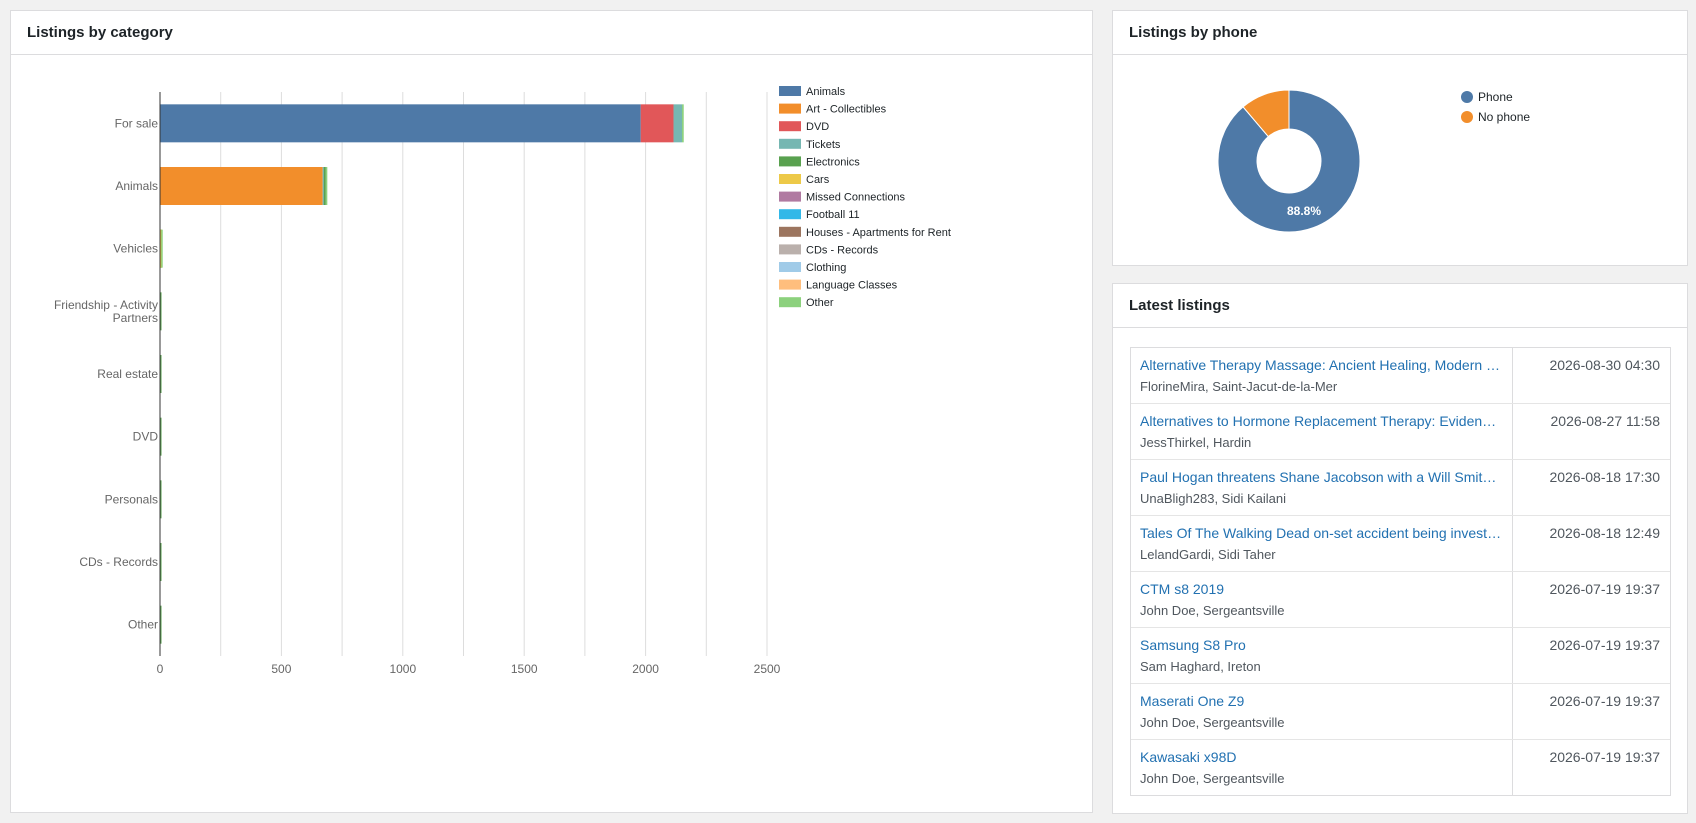  Describe the element at coordinates (1322, 767) in the screenshot. I see `listing-info: Kawasaki x98D John Doe, Sergeantsville` at that location.